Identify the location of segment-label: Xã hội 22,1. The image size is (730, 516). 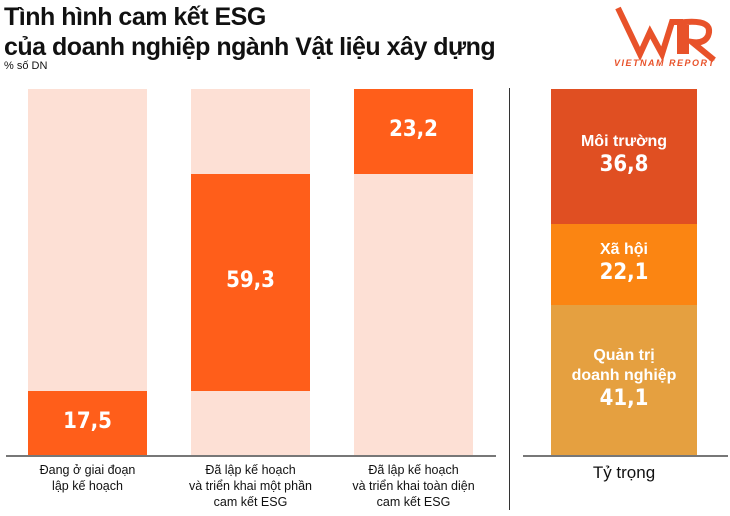
(624, 262).